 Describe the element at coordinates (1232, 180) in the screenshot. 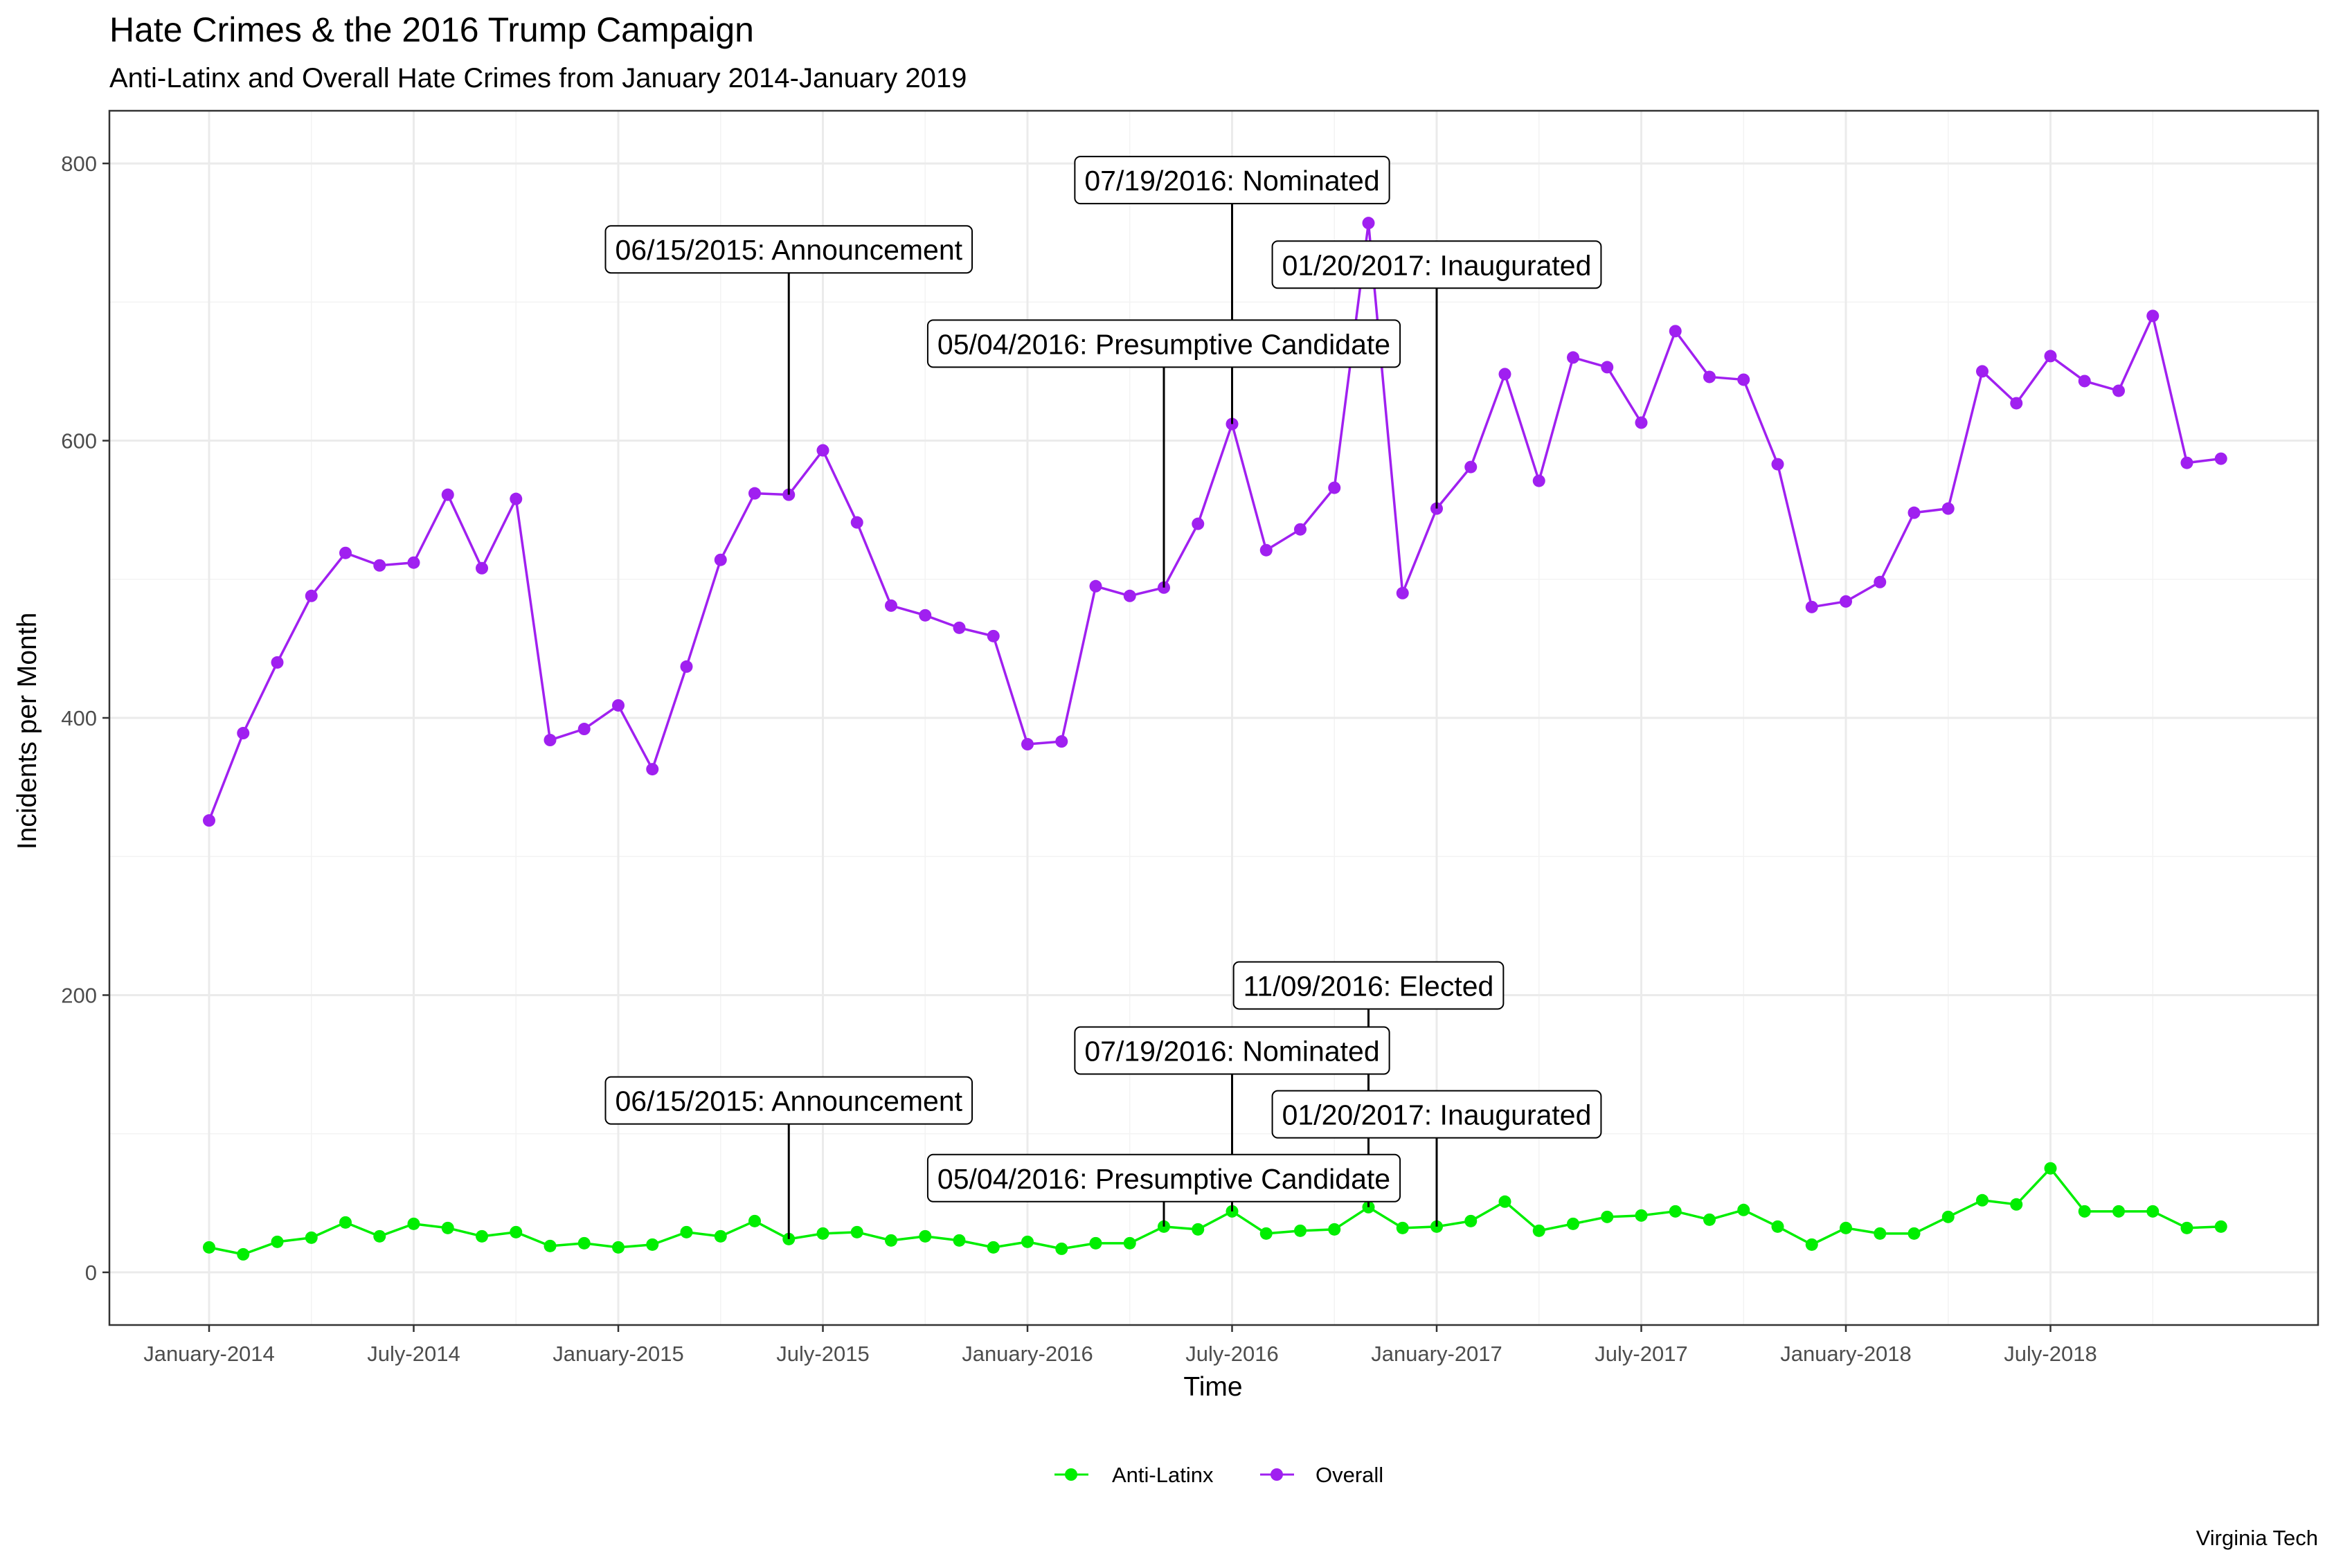

I see `annotation-label-07-19-2016-nominated: 07/19/2016: Nominated` at that location.